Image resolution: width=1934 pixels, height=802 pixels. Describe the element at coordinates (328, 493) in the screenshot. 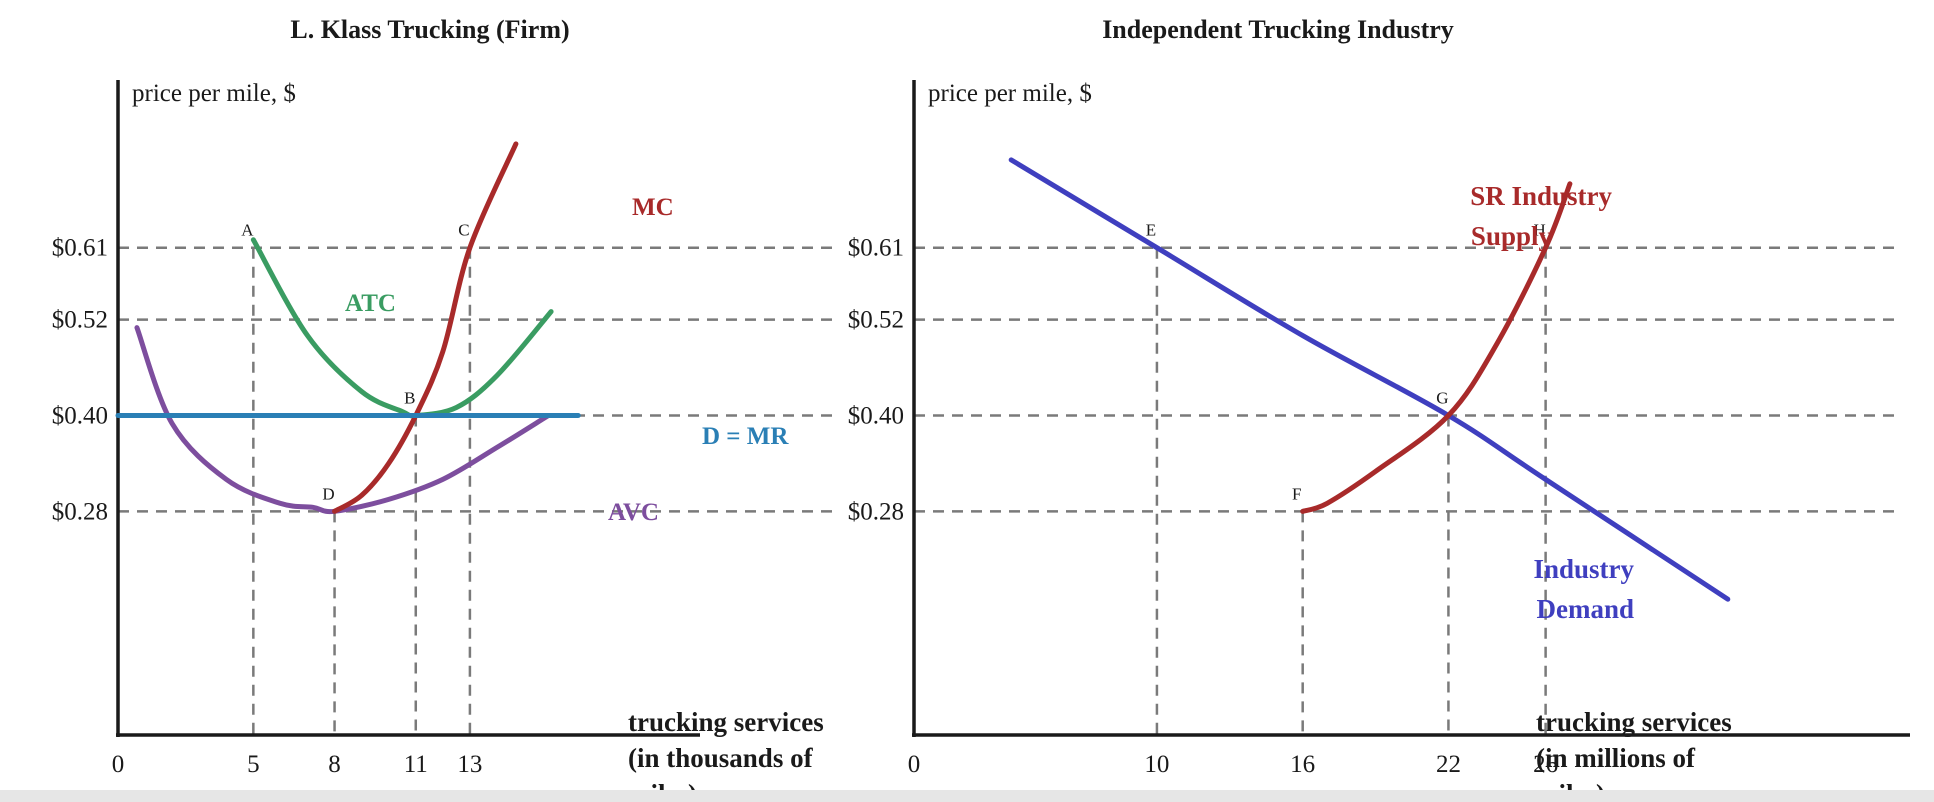

I see `firm-point-label: D` at that location.